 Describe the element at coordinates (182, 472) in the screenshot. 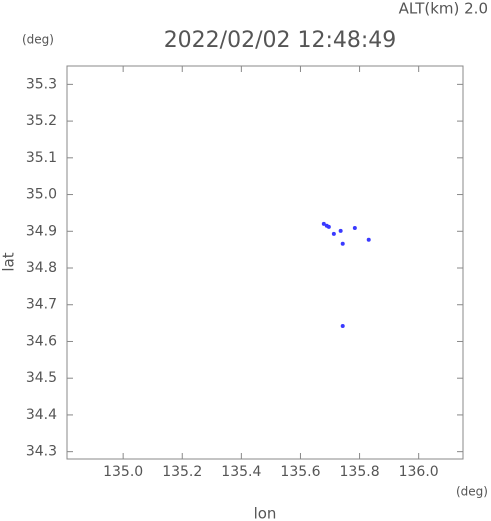

I see `x-tick-label: 135.2` at that location.